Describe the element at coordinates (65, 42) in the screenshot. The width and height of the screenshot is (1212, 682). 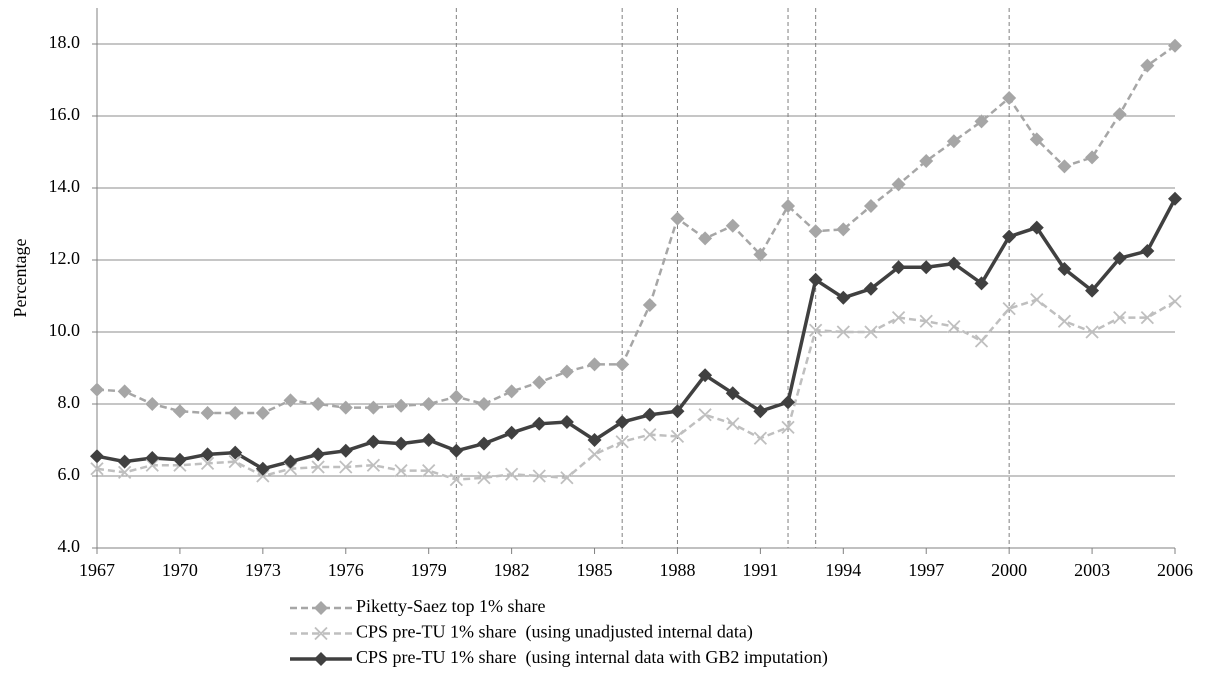
I see `y-tick-label: 18.0` at that location.